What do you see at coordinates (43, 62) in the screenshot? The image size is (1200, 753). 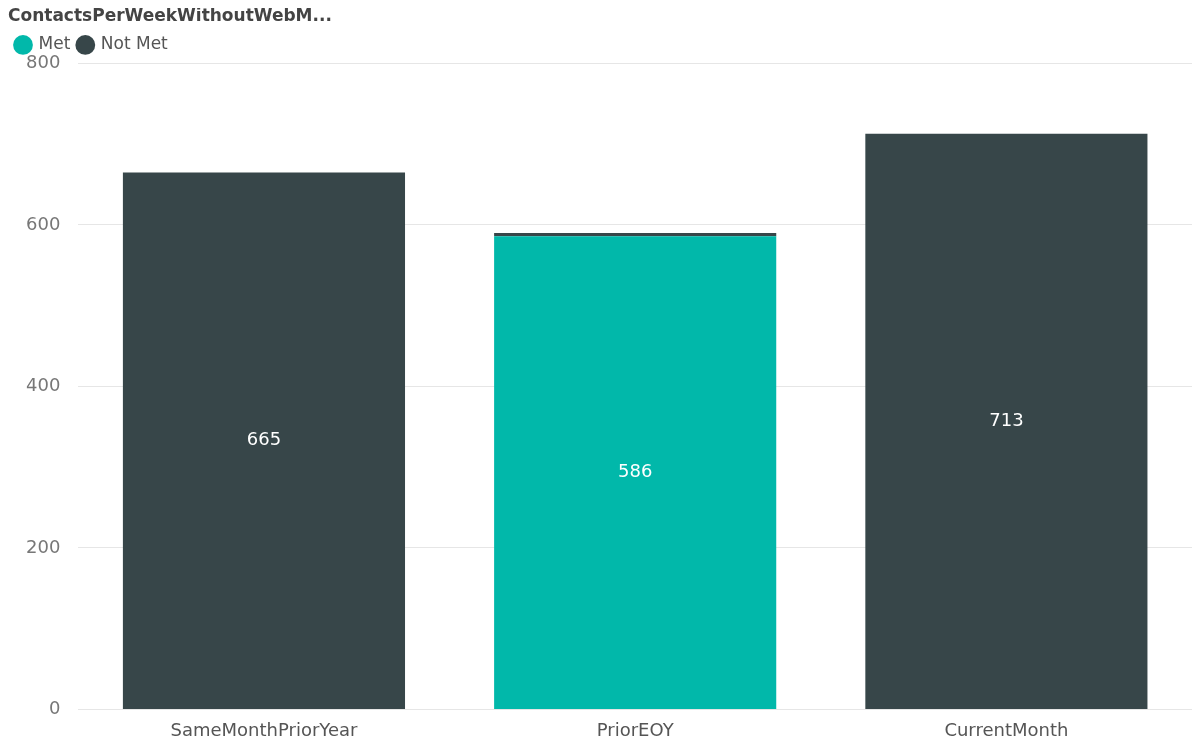 I see `y-tick-label: 800` at bounding box center [43, 62].